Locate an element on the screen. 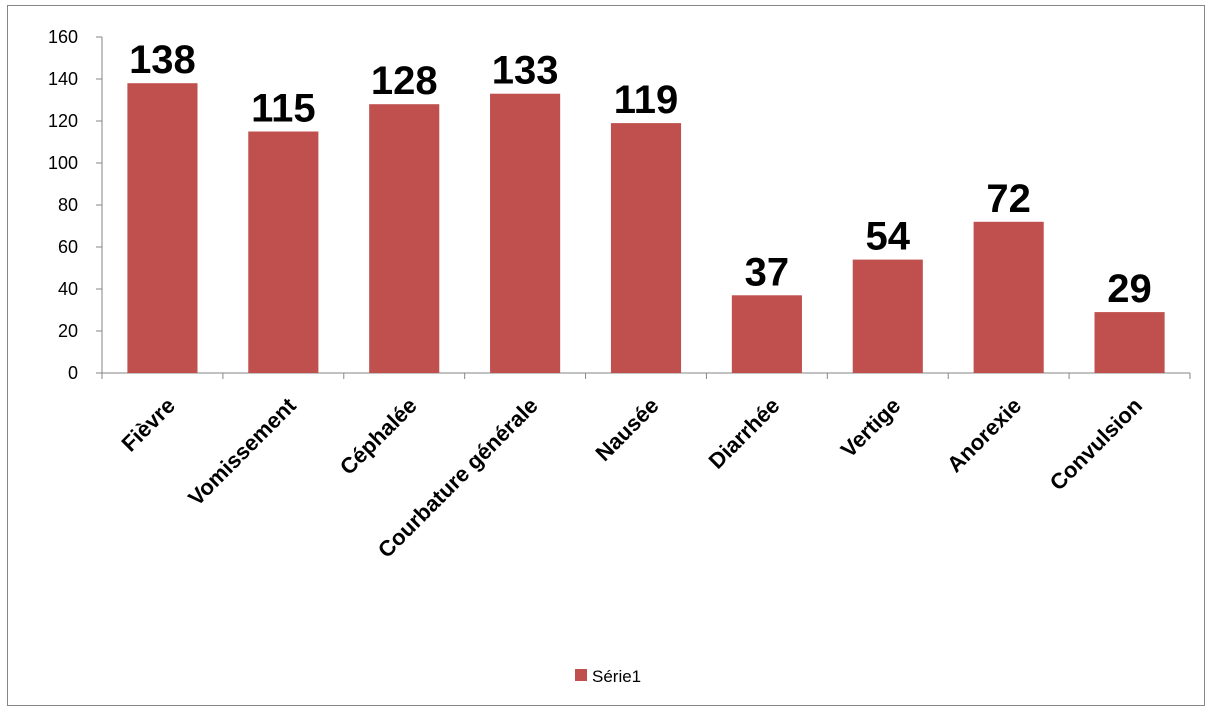  y-tick-label: 60 is located at coordinates (68, 247).